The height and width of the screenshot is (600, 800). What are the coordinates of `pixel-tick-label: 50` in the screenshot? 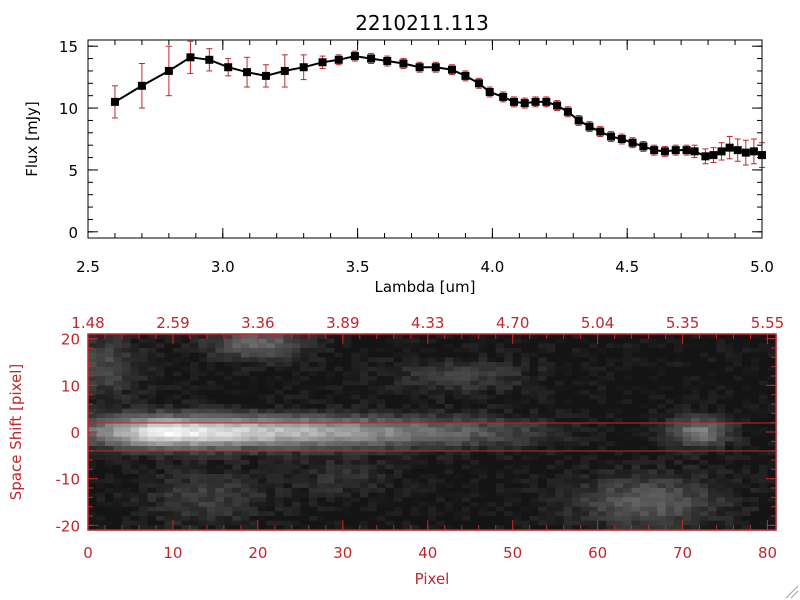 It's located at (512, 553).